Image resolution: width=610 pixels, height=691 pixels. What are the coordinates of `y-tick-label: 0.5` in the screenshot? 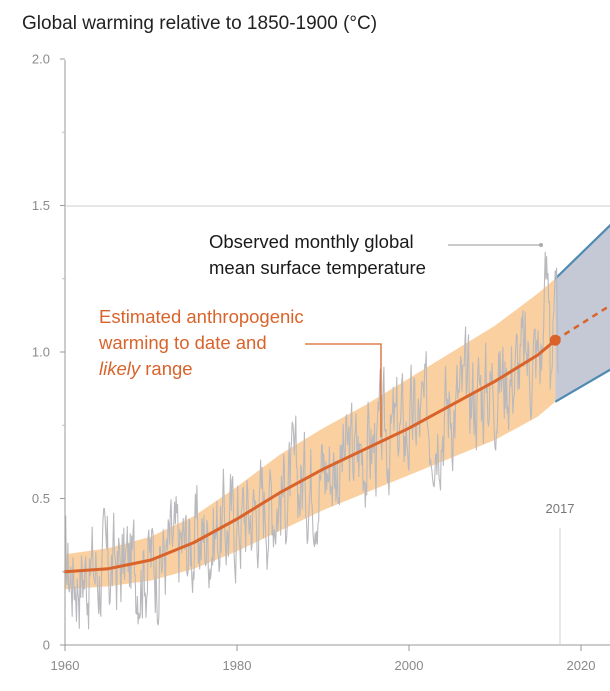 It's located at (41, 498).